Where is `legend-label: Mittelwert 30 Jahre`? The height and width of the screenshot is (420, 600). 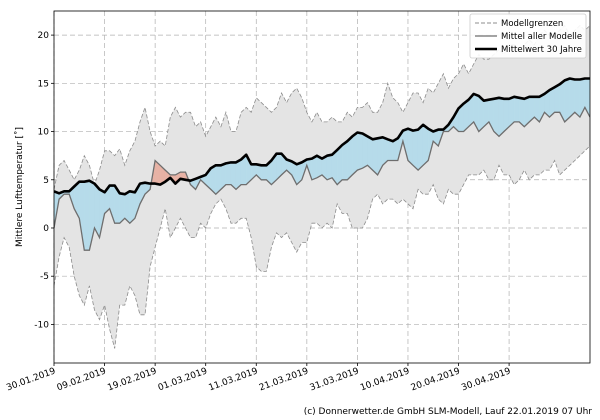
legend-label: Mittelwert 30 Jahre is located at coordinates (541, 50).